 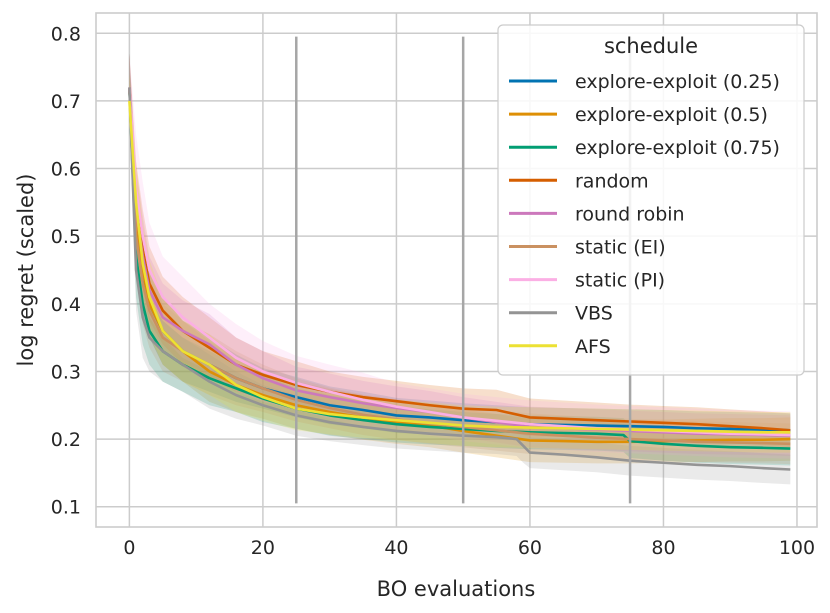 I want to click on y-tick-labels: 0.1 0.2 0.3 0.4 0.5 0.6 0.7 0.8, so click(x=66, y=270).